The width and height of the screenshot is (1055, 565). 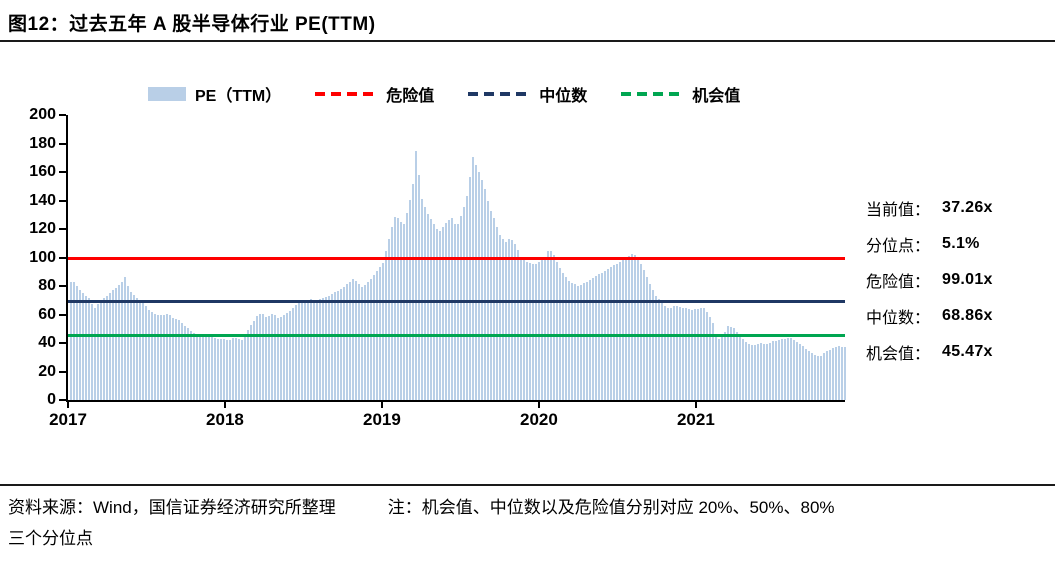 I want to click on y-tick-label: 160, so click(x=42, y=171).